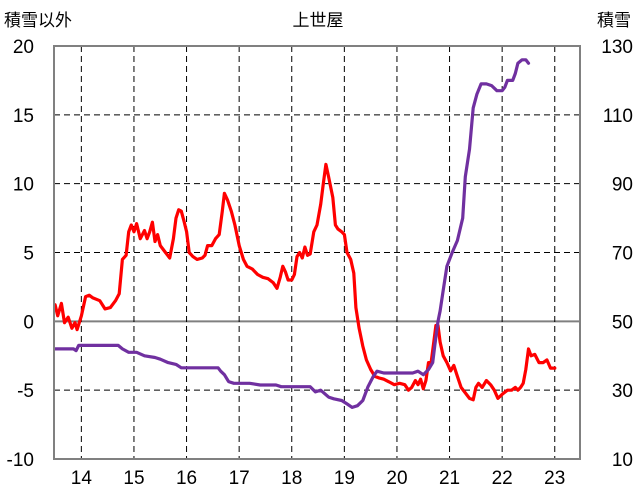 This screenshot has height=501, width=636. Describe the element at coordinates (20, 460) in the screenshot. I see `left-tick-label: -10` at that location.